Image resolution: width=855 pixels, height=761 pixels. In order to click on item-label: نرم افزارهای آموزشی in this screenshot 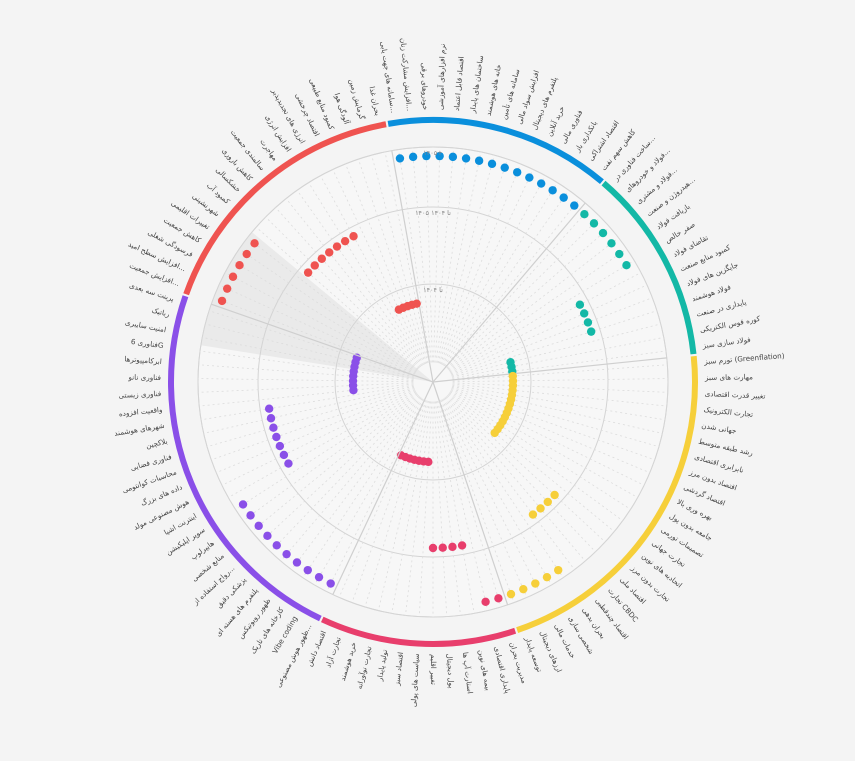, I will do `click(441, 76)`.